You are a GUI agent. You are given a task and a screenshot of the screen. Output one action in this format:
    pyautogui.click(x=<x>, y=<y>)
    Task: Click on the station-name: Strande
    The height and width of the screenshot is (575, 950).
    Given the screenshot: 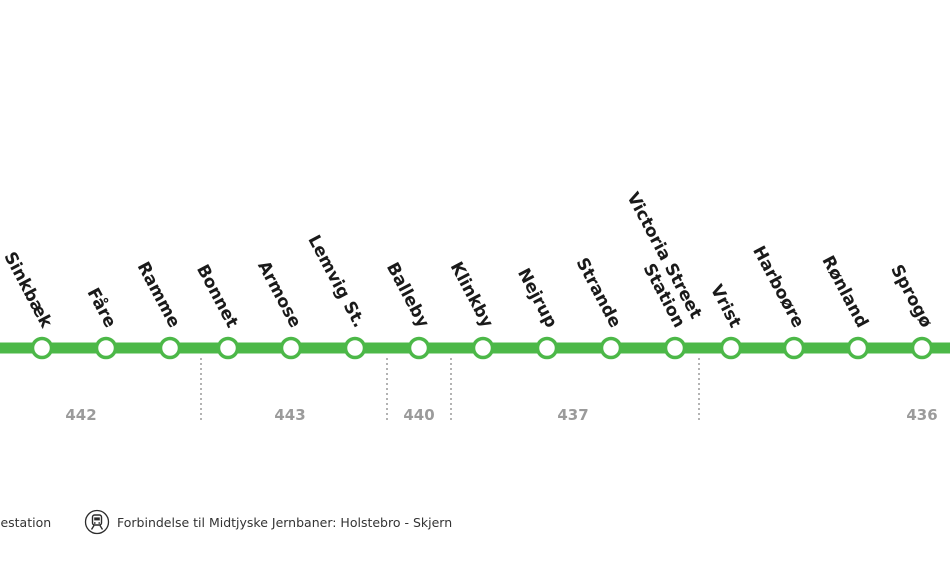 What is the action you would take?
    pyautogui.click(x=598, y=293)
    